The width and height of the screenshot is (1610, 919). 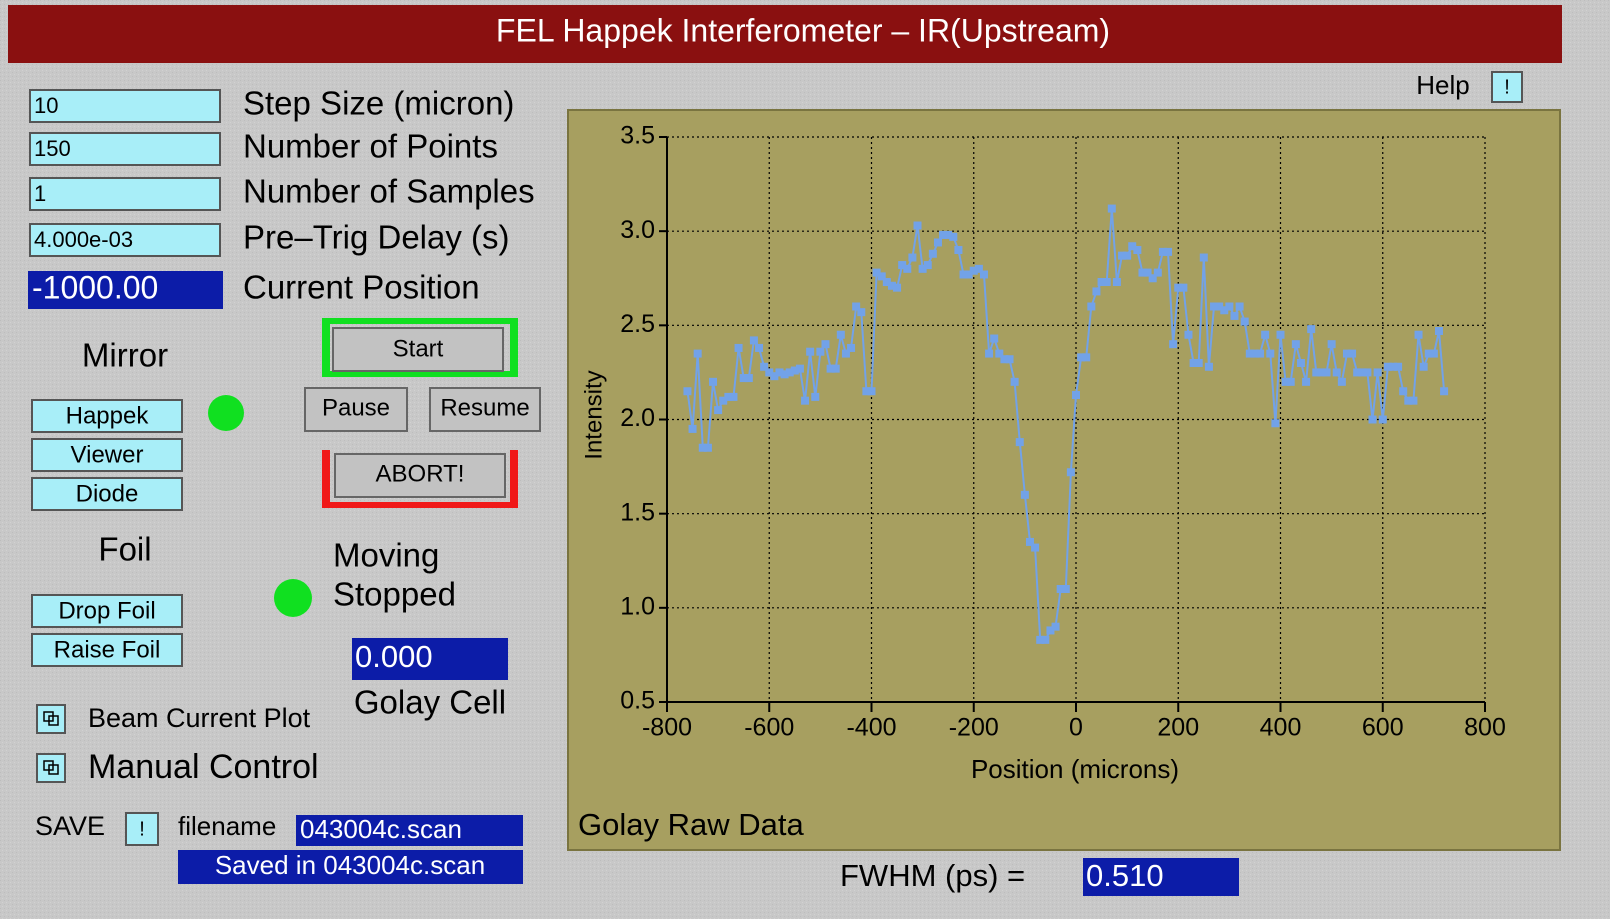 I want to click on foil-button: Raise Foil, so click(x=107, y=650).